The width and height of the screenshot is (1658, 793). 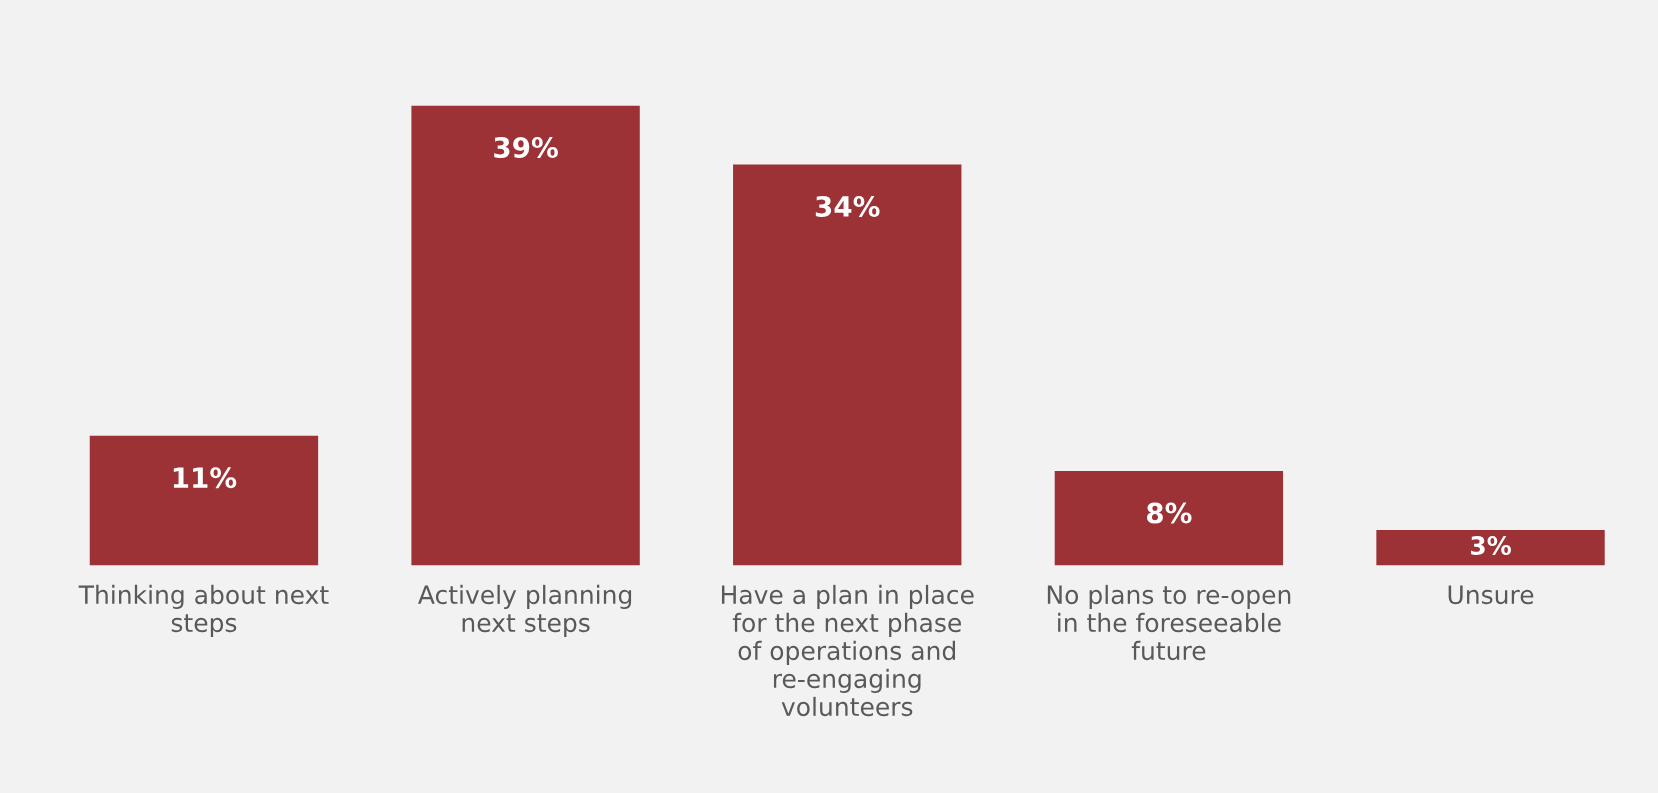 I want to click on x-tick-label: No plans to re-open in the foreseeable future, so click(x=1169, y=622).